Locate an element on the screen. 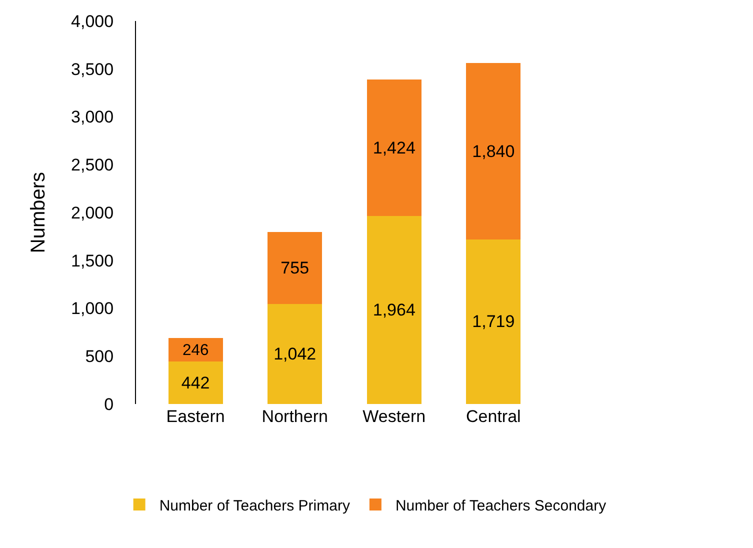  y-tick-label: 500 is located at coordinates (99, 356).